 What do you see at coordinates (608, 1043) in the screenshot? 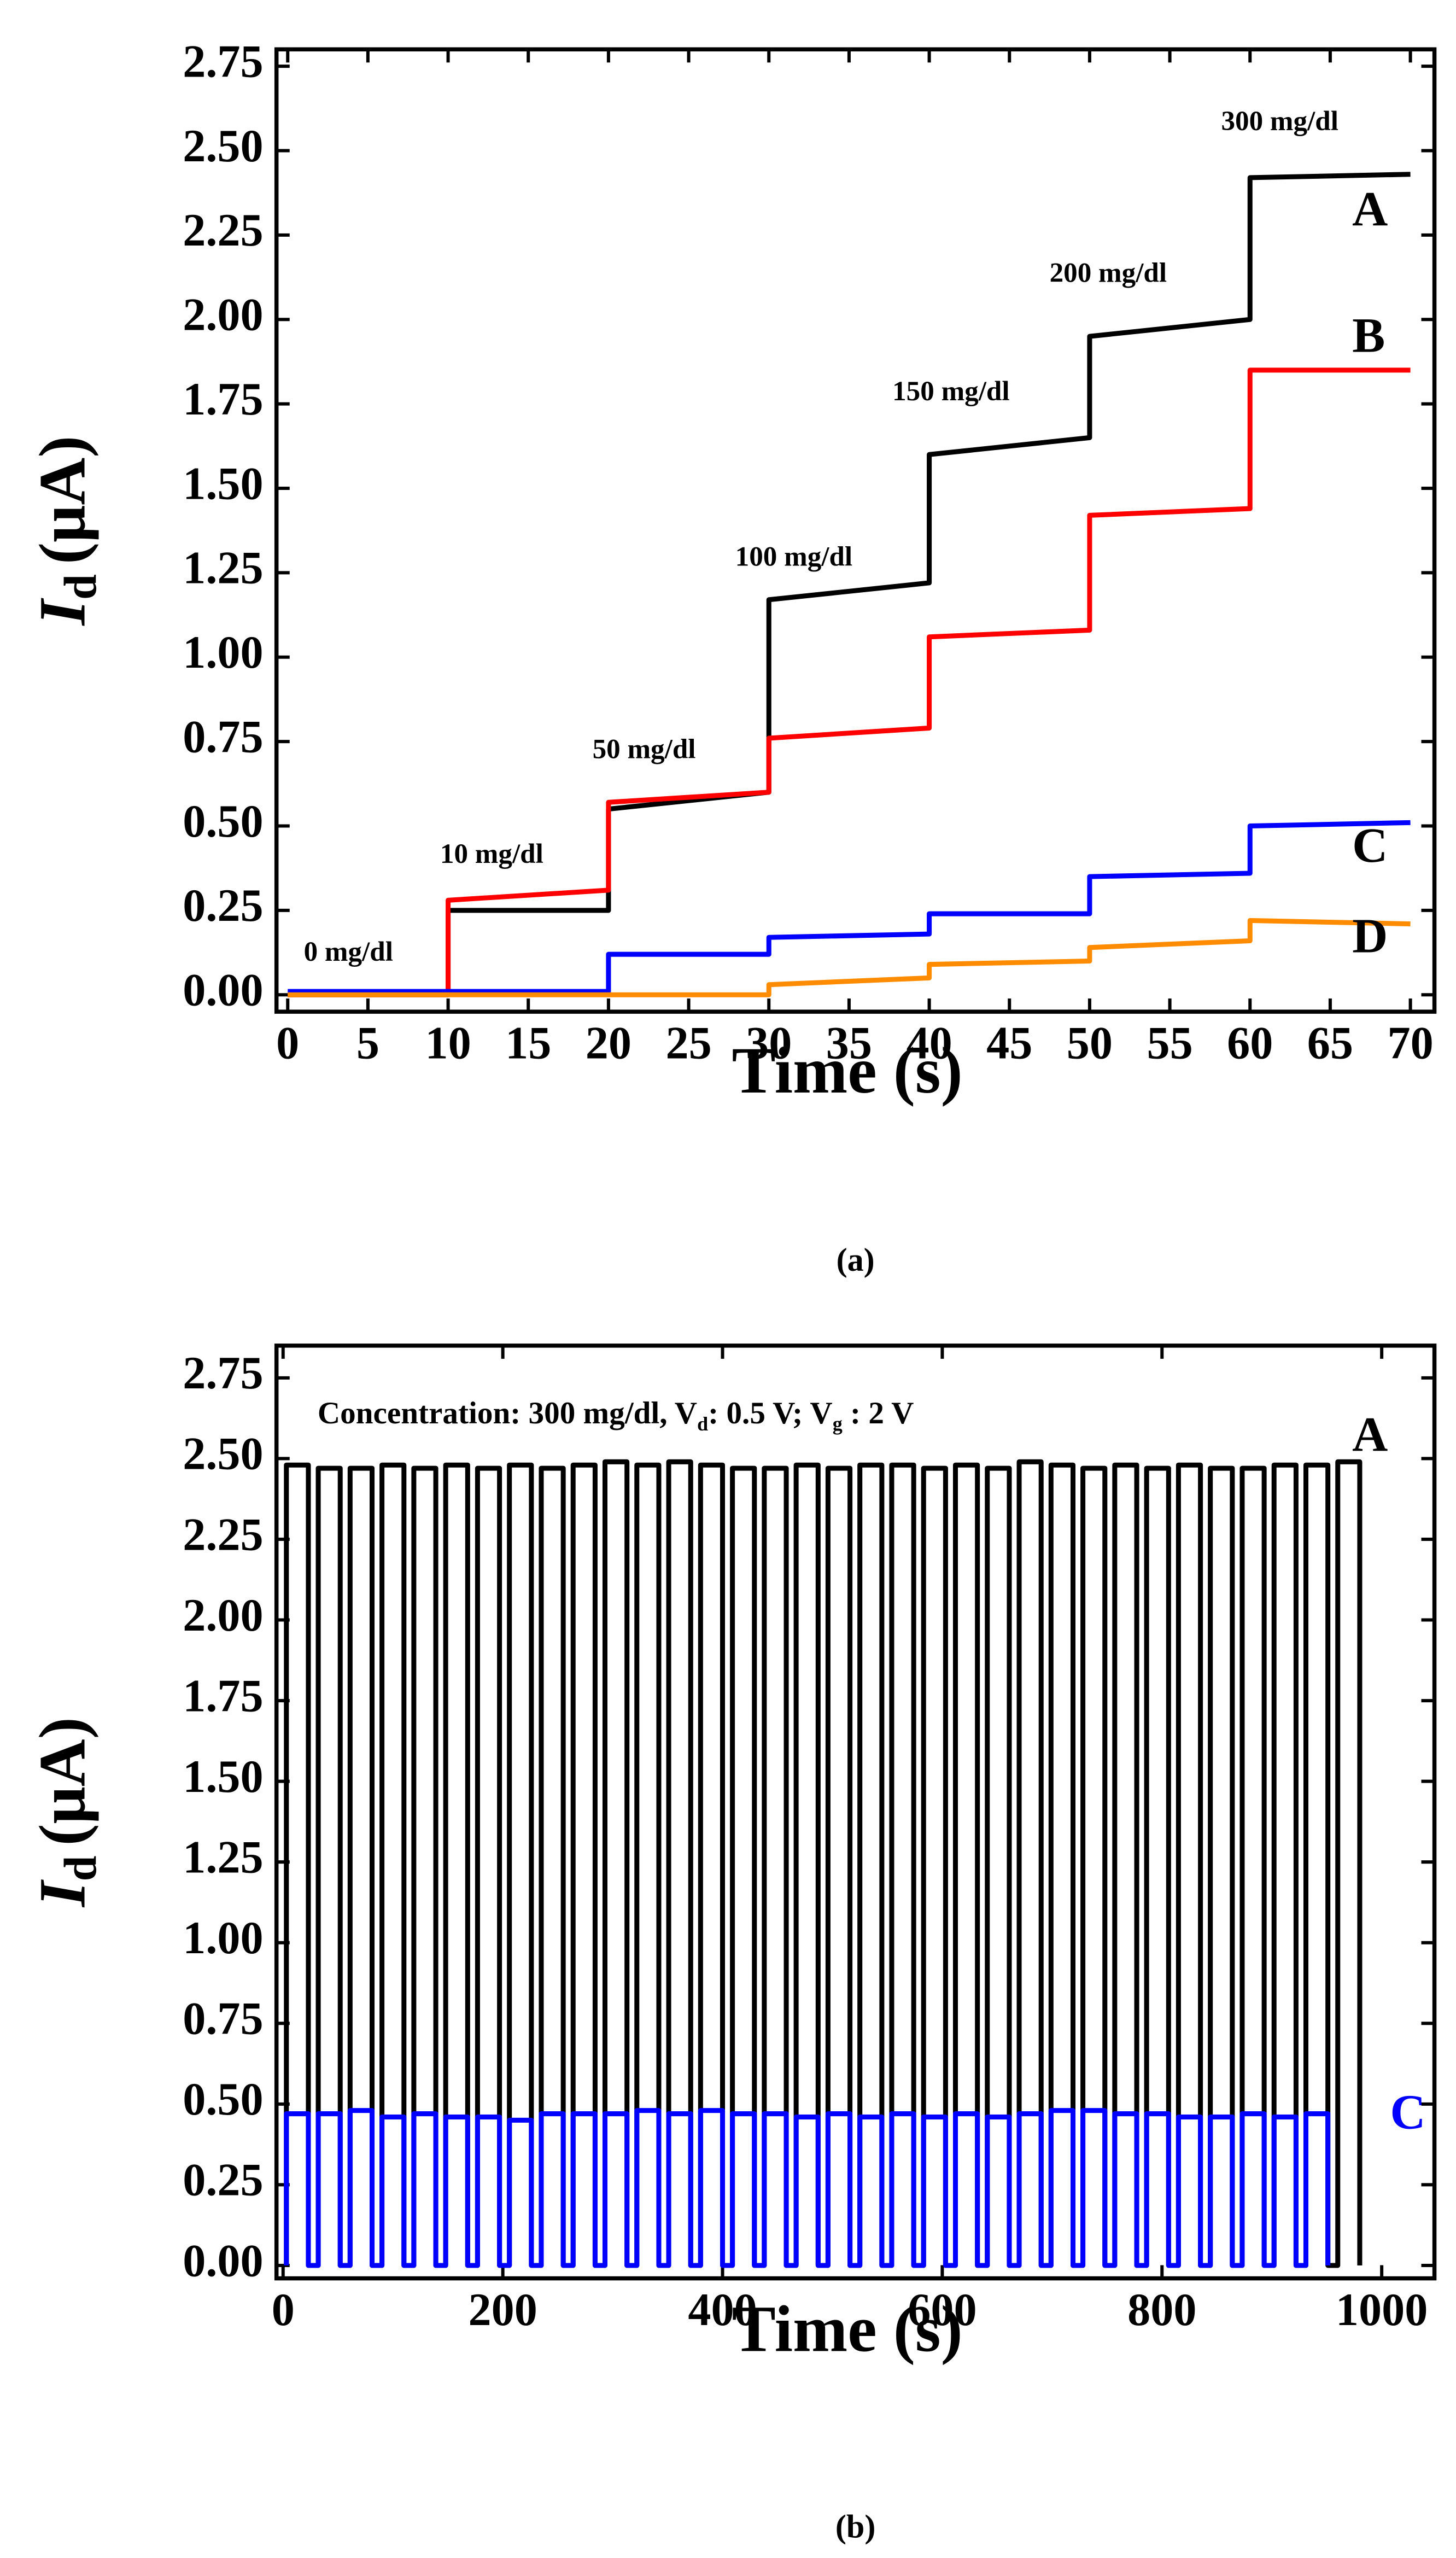
I see `x-tick-label: 20` at bounding box center [608, 1043].